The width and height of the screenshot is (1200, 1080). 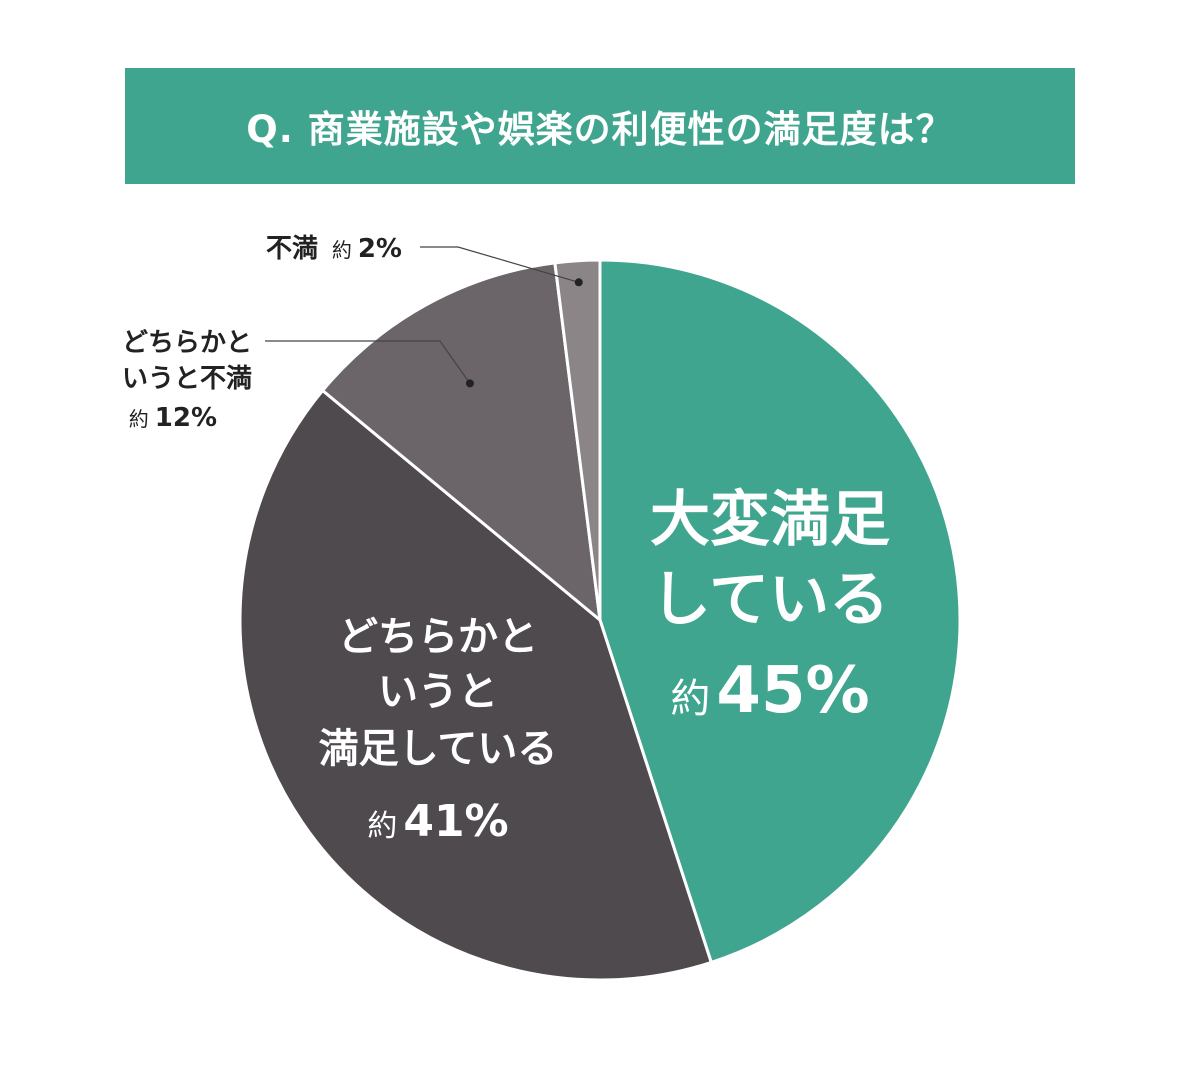 I want to click on slice-3-value-prefix: 約, so click(x=139, y=419).